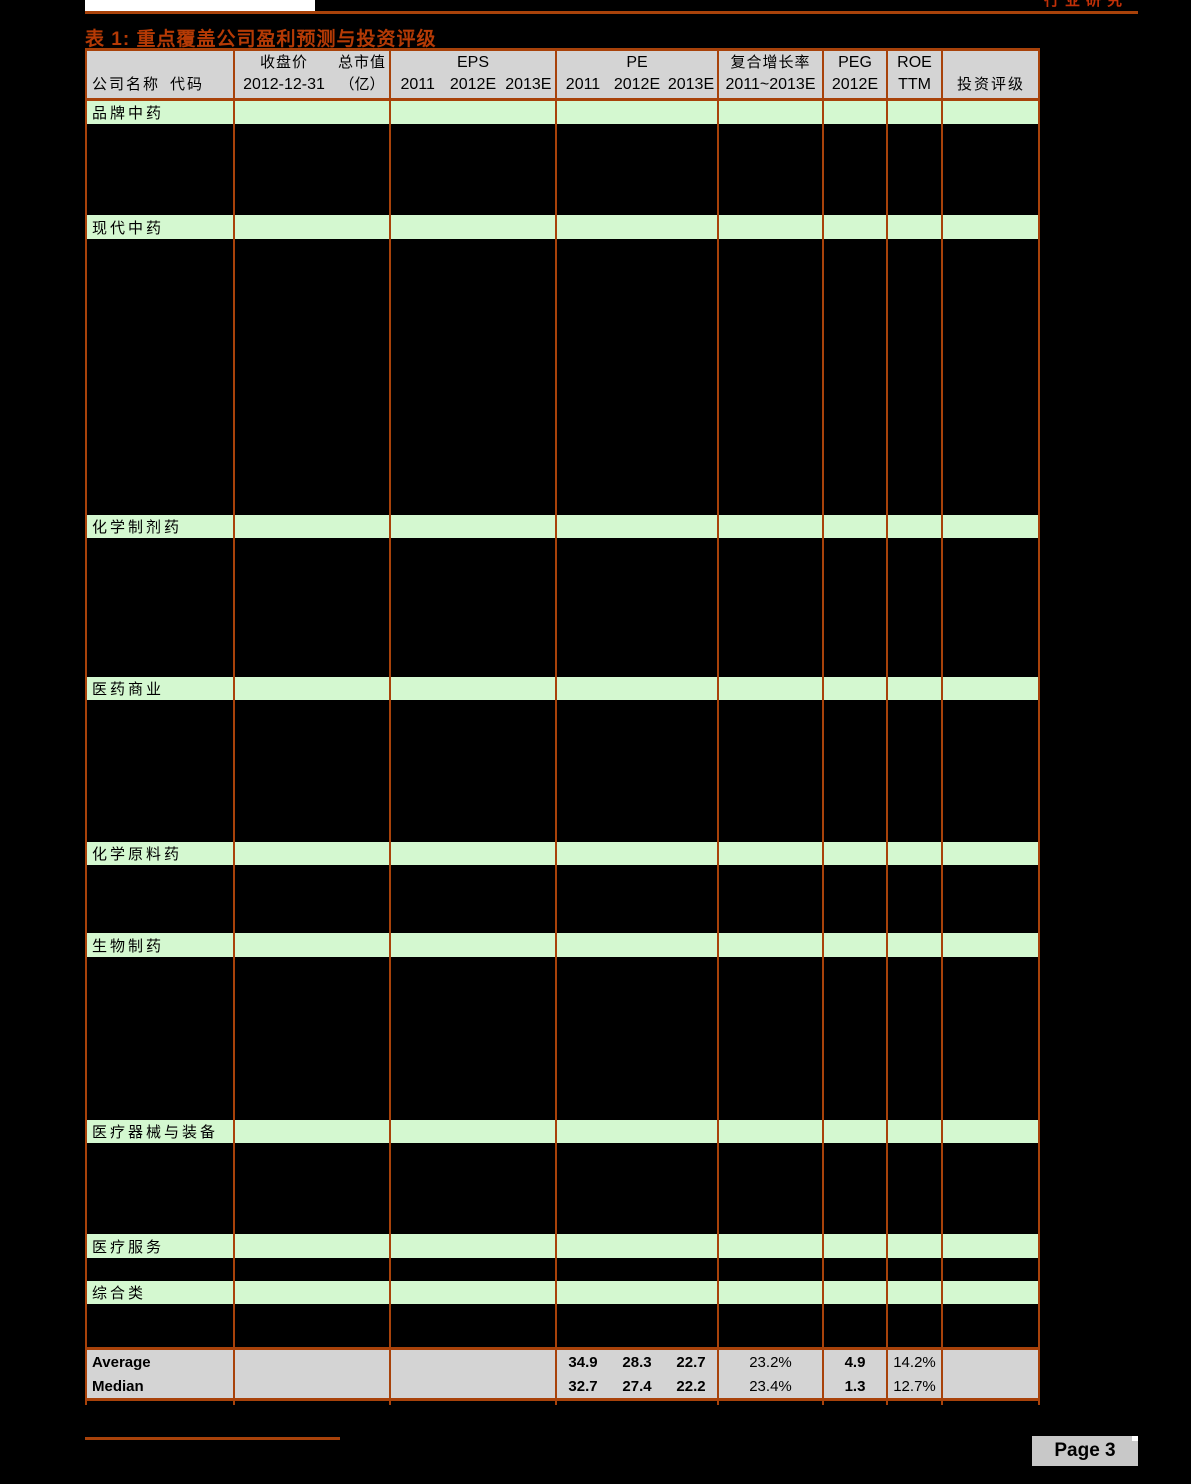 Image resolution: width=1191 pixels, height=1484 pixels. What do you see at coordinates (562, 99) in the screenshot?
I see `table-header-border` at bounding box center [562, 99].